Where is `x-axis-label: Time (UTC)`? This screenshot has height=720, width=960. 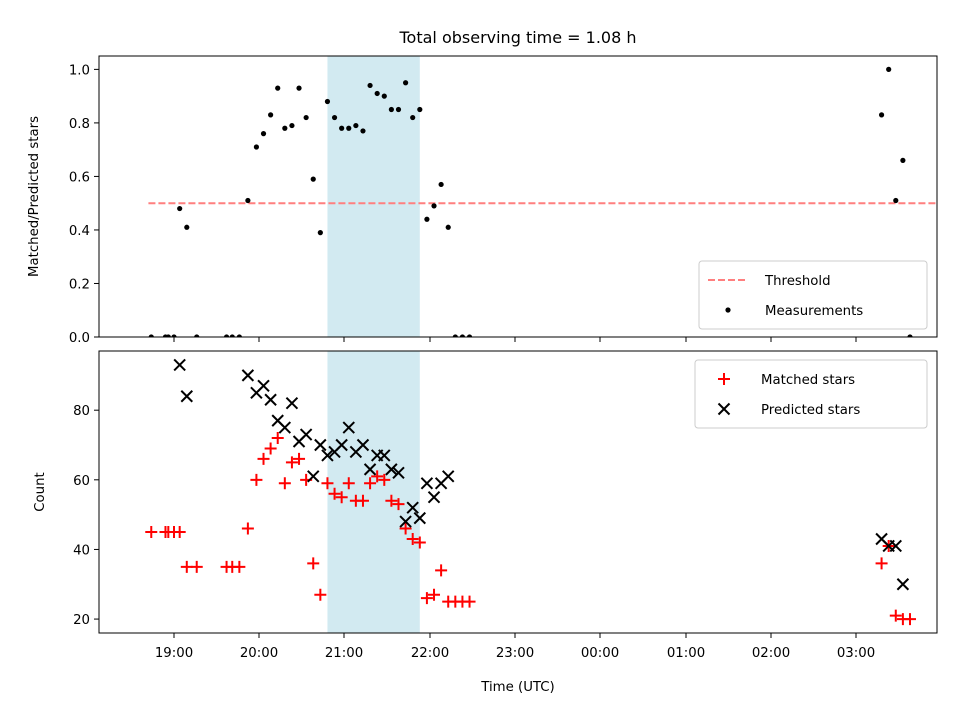 x-axis-label: Time (UTC) is located at coordinates (517, 687).